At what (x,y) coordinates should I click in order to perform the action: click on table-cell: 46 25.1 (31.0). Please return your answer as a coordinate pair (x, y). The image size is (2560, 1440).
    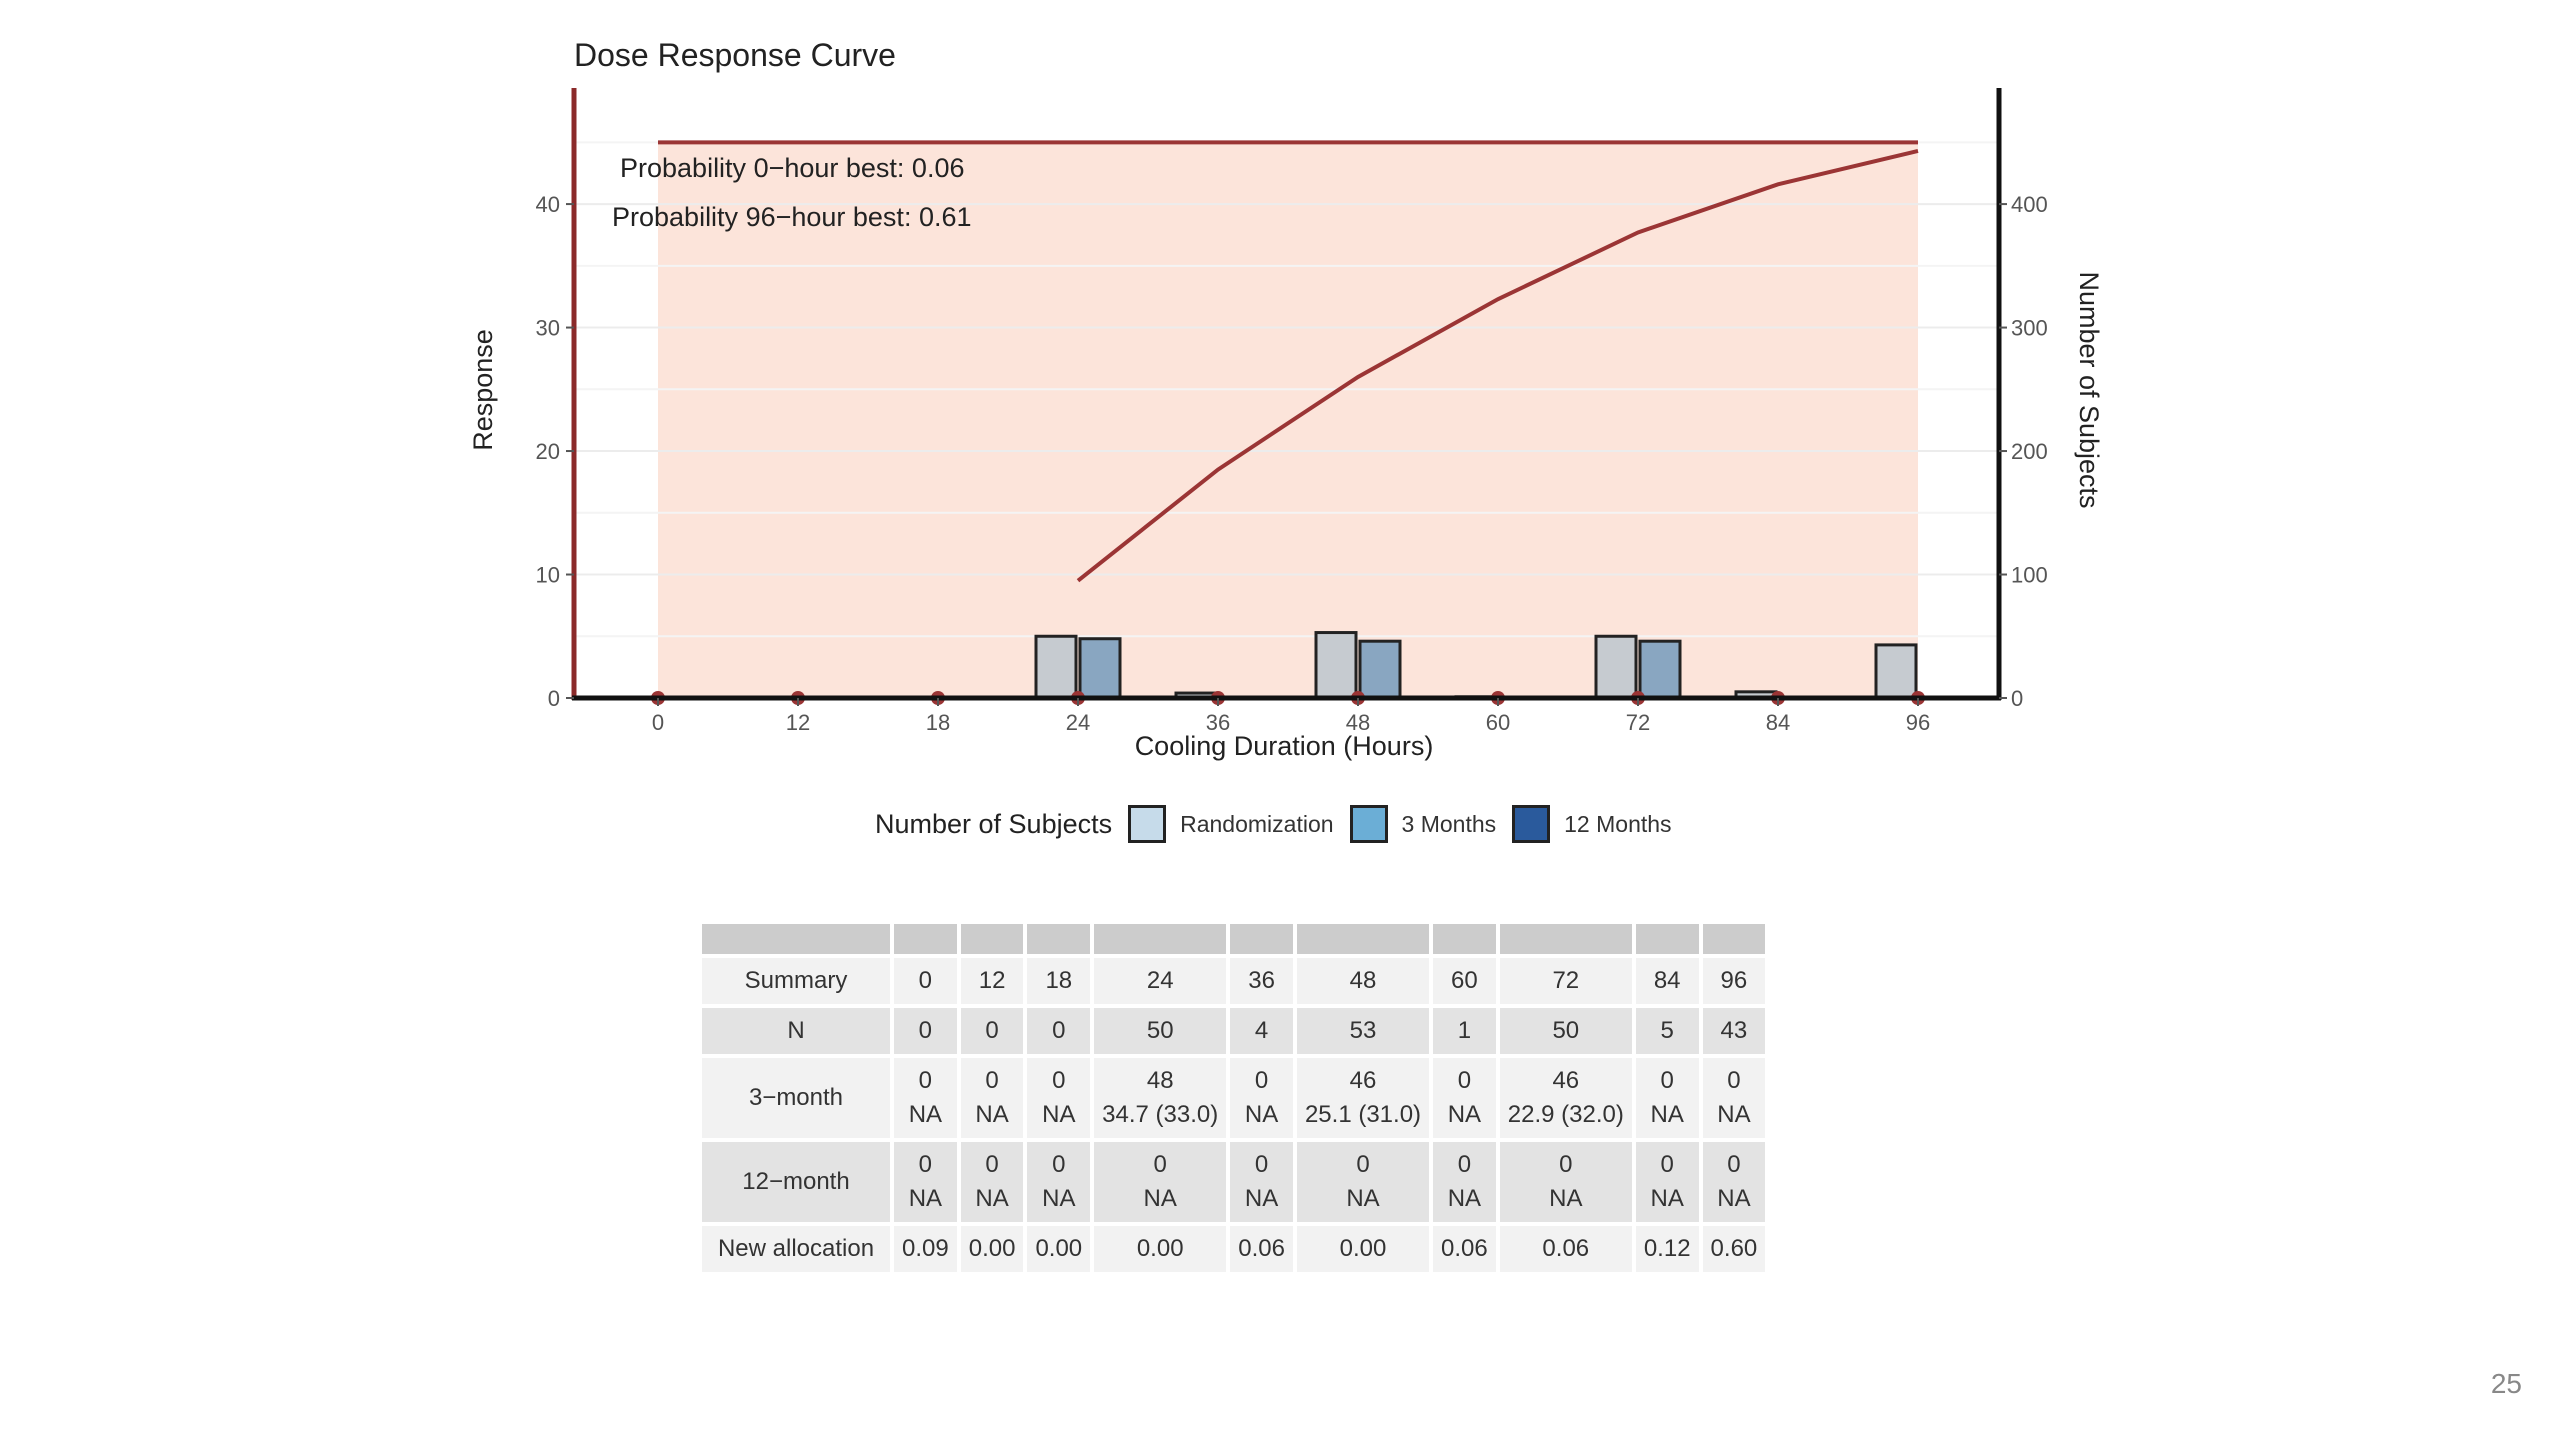
    Looking at the image, I should click on (1363, 1098).